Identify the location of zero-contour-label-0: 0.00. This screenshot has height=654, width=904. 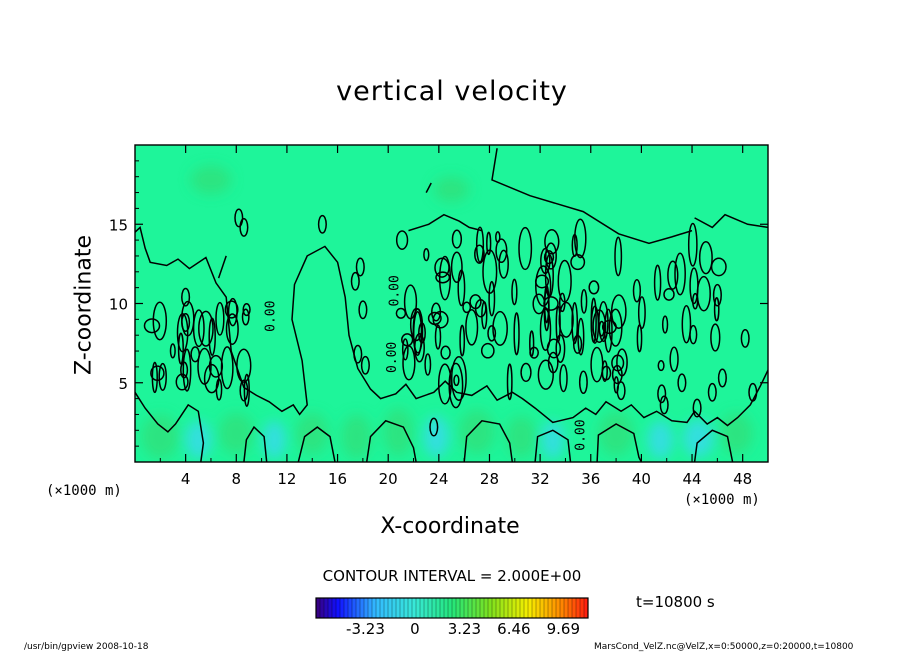
(270, 316).